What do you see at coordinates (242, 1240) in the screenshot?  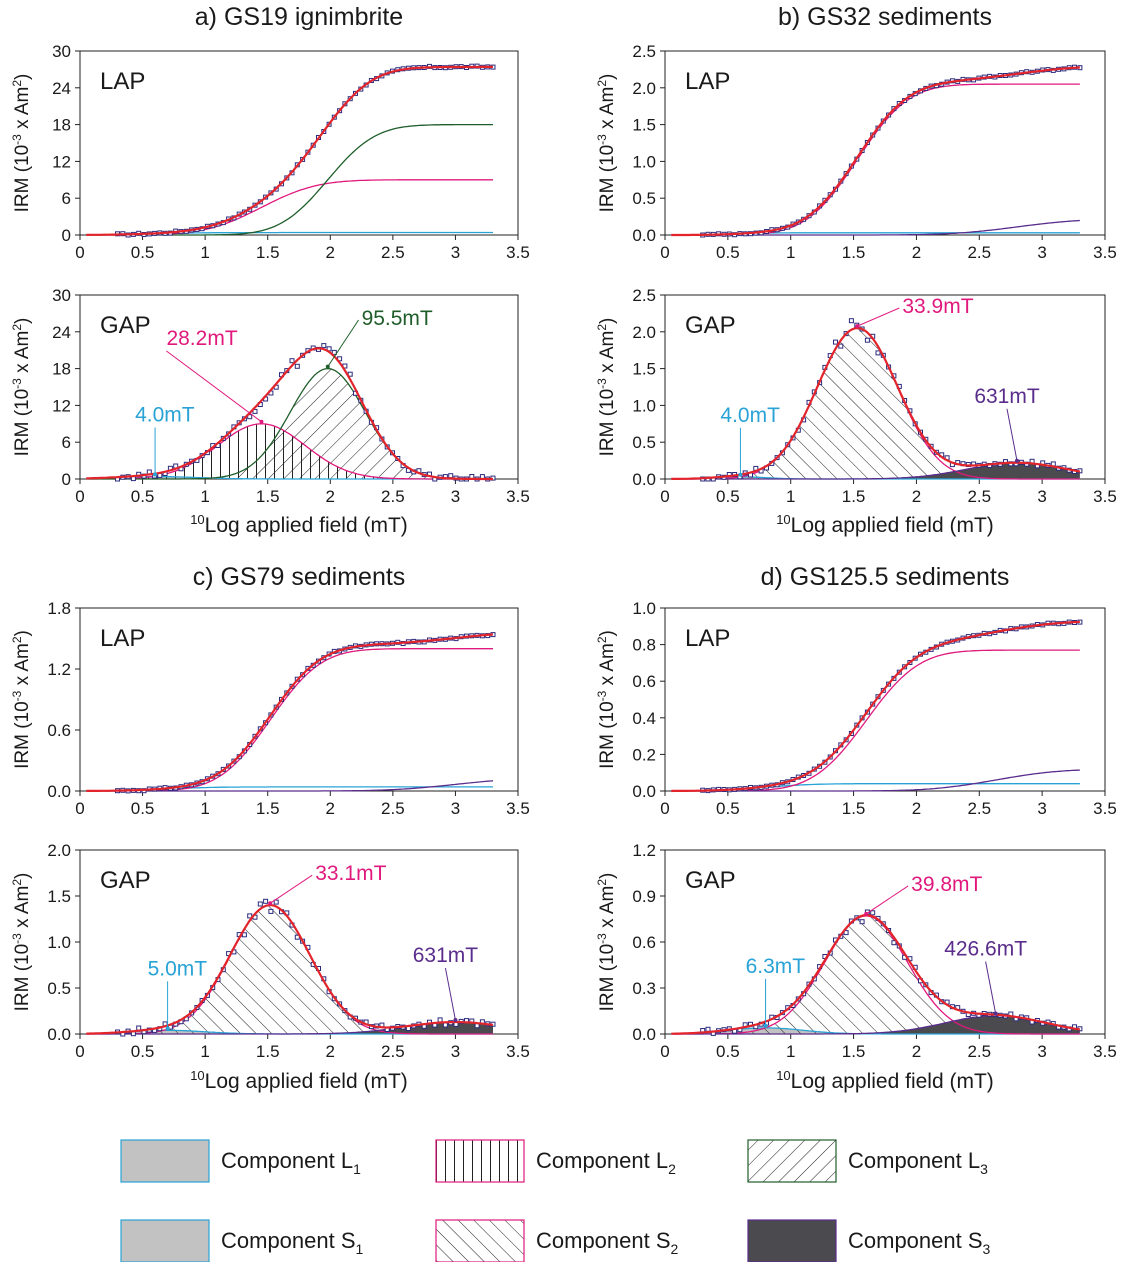 I see `legend-item-S1: Component S1` at bounding box center [242, 1240].